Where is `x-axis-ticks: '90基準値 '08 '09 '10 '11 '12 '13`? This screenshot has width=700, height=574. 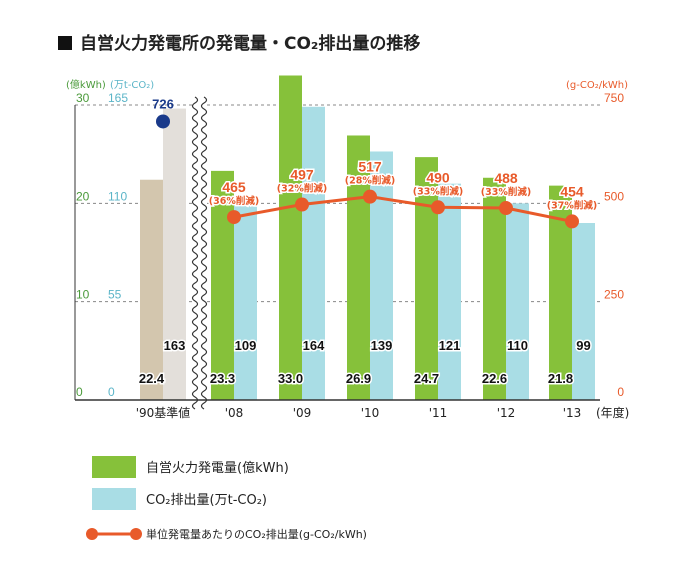
x-axis-ticks: '90基準値 '08 '09 '10 '11 '12 '13 is located at coordinates (359, 412).